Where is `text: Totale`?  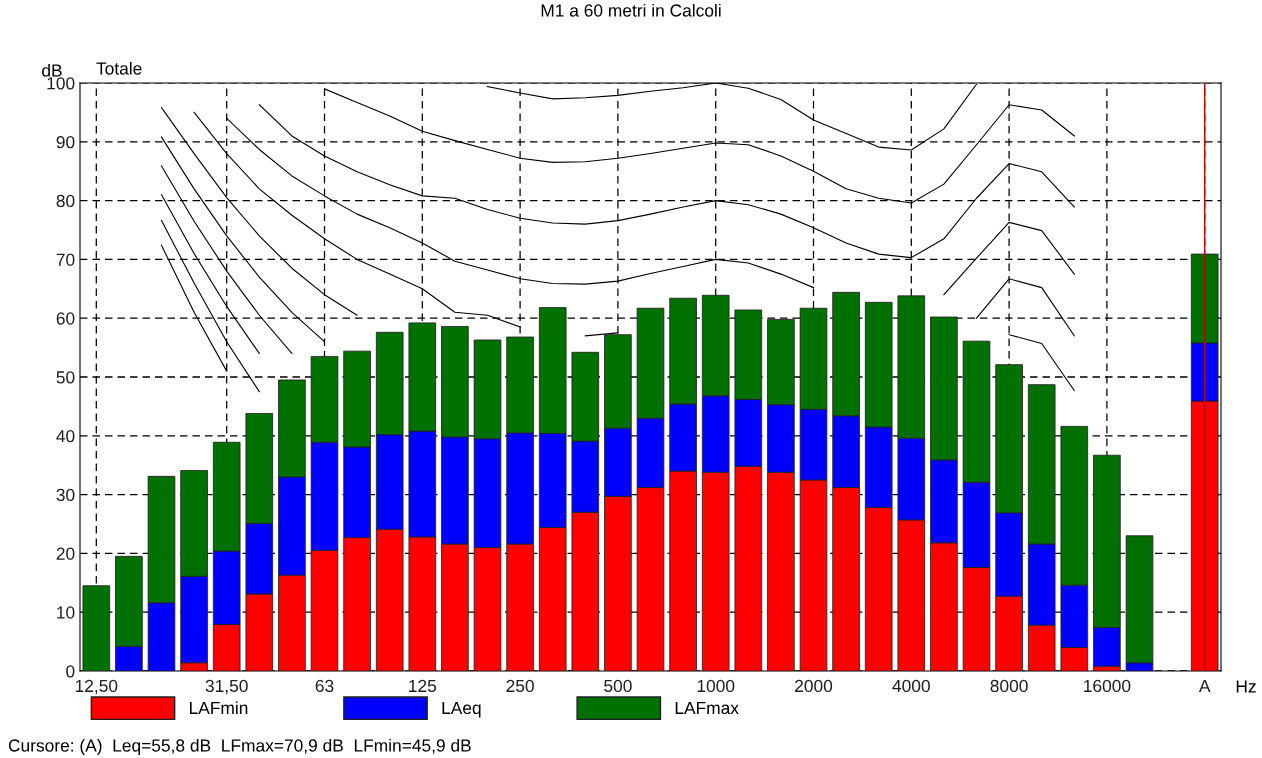
text: Totale is located at coordinates (119, 68).